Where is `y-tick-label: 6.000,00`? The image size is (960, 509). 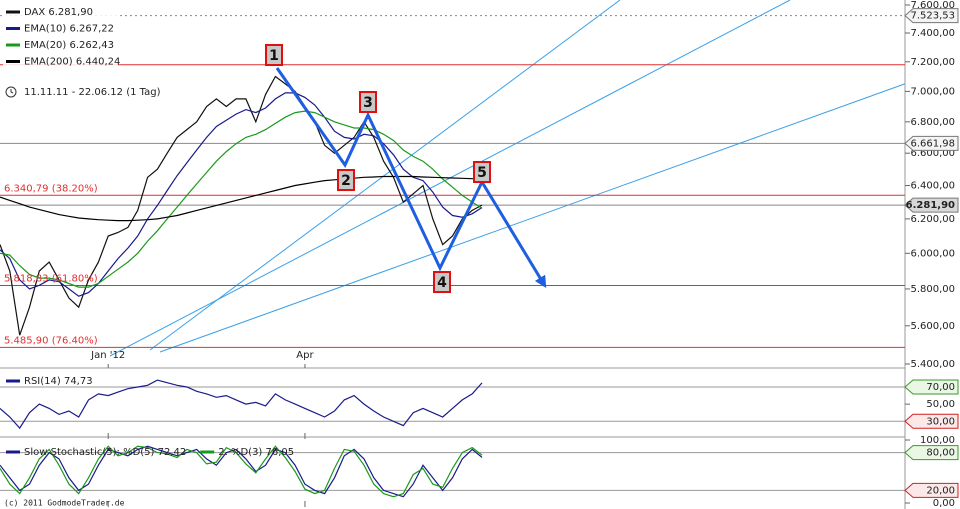
y-tick-label: 6.000,00 is located at coordinates (932, 253).